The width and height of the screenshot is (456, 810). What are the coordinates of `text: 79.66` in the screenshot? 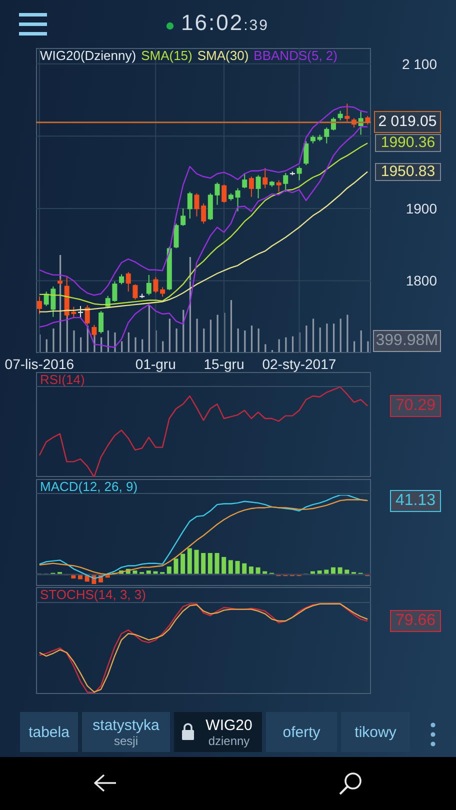 It's located at (415, 621).